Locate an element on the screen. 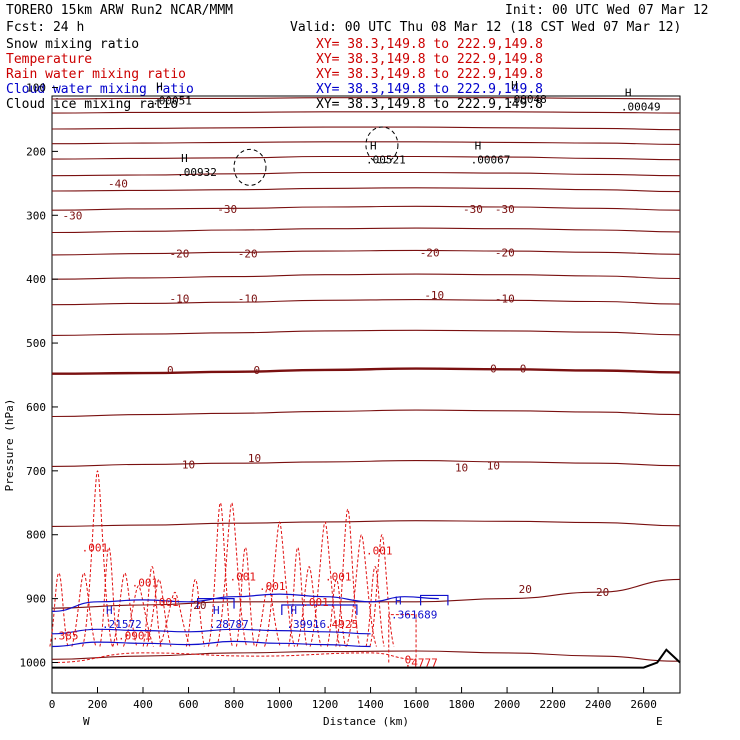 The image size is (740, 740). rain-label-6: .001 is located at coordinates (338, 576).